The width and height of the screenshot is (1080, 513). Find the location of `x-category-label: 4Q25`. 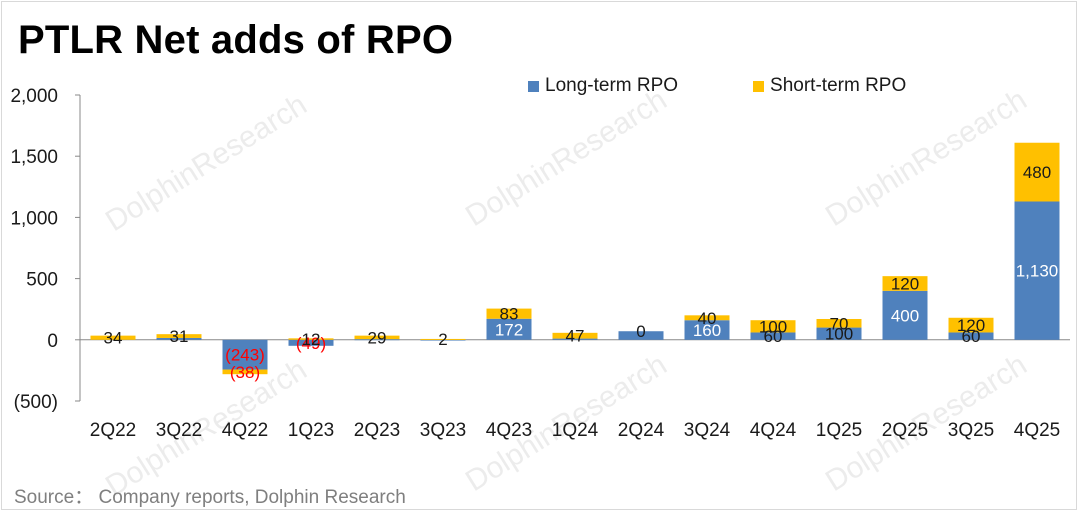

x-category-label: 4Q25 is located at coordinates (1037, 430).